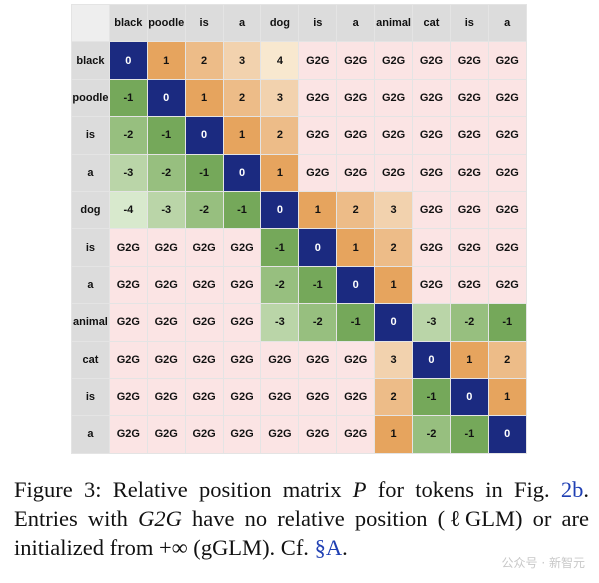 The image size is (599, 583). What do you see at coordinates (431, 23) in the screenshot?
I see `column-header: cat` at bounding box center [431, 23].